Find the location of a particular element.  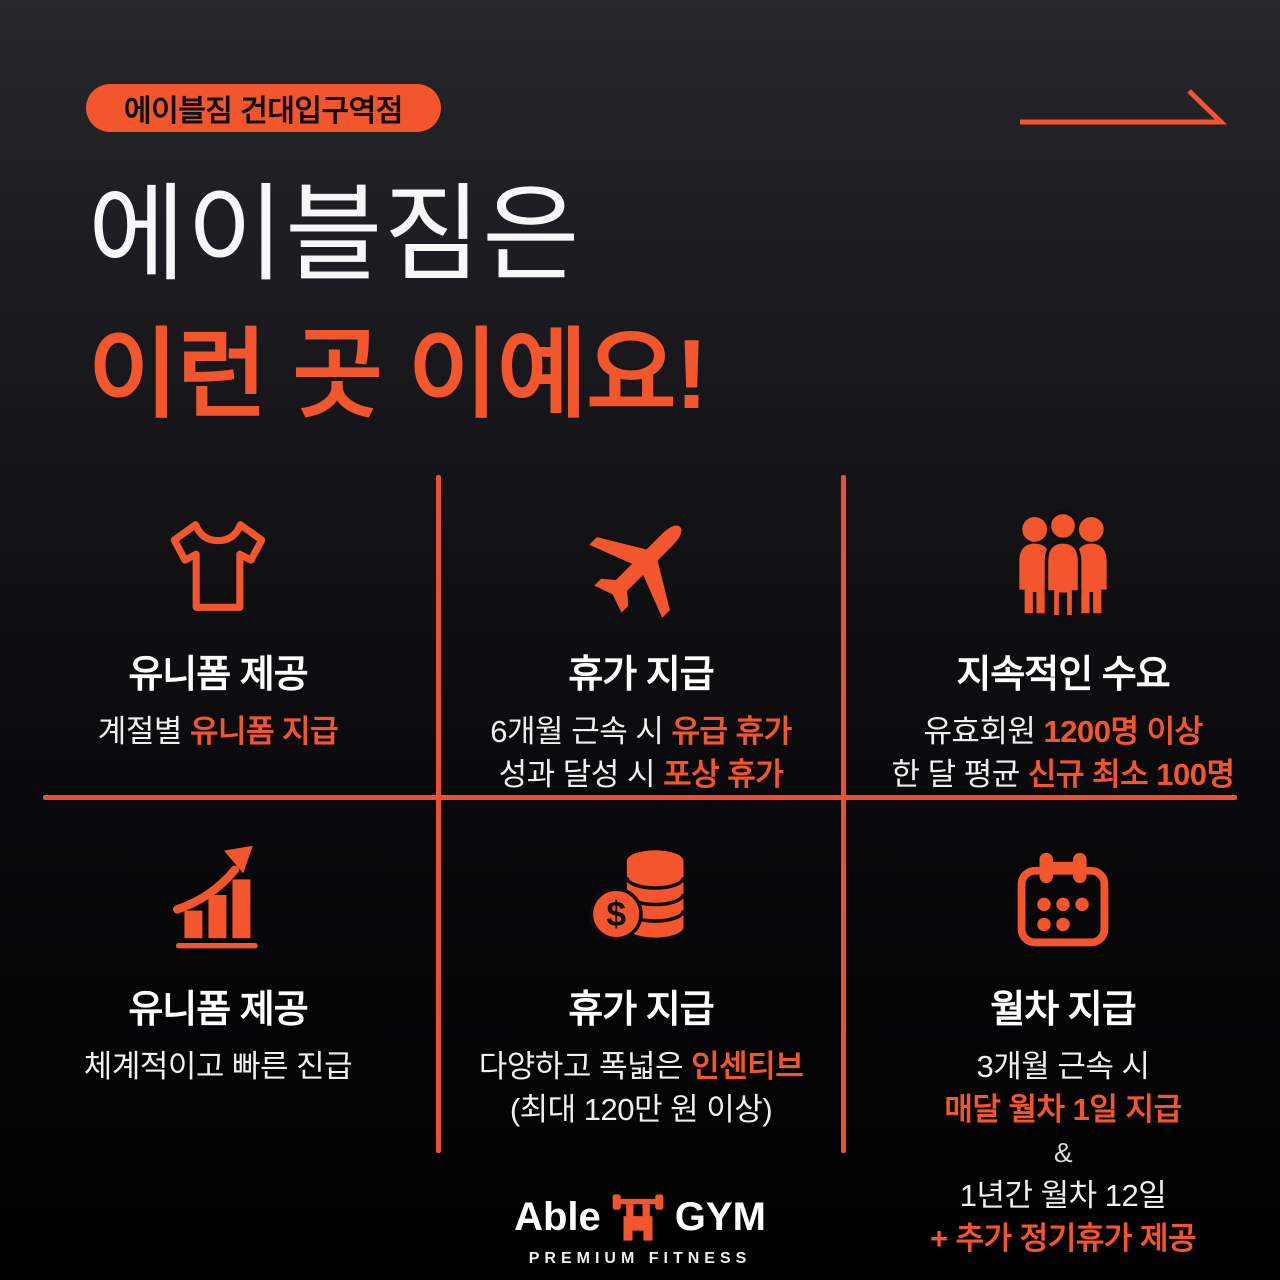

card-title: 월차 지급 is located at coordinates (1063, 1010).